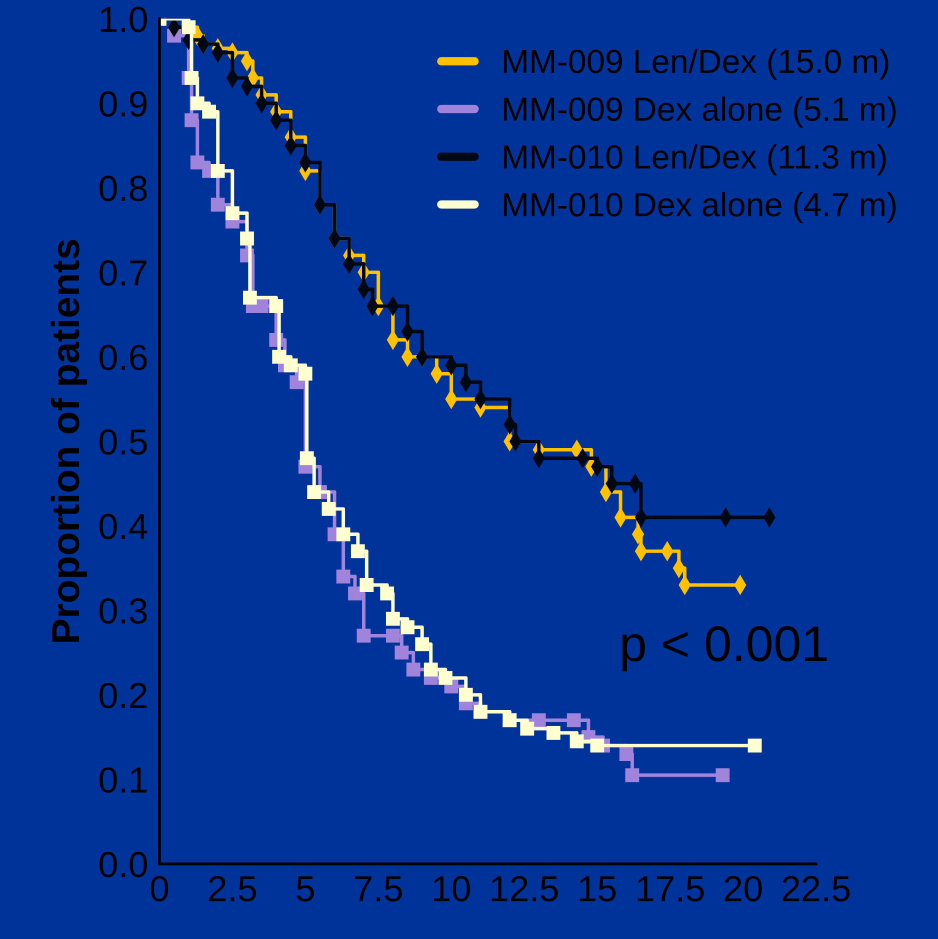 This screenshot has width=938, height=939. I want to click on x-tick-label: 2.5, so click(232, 889).